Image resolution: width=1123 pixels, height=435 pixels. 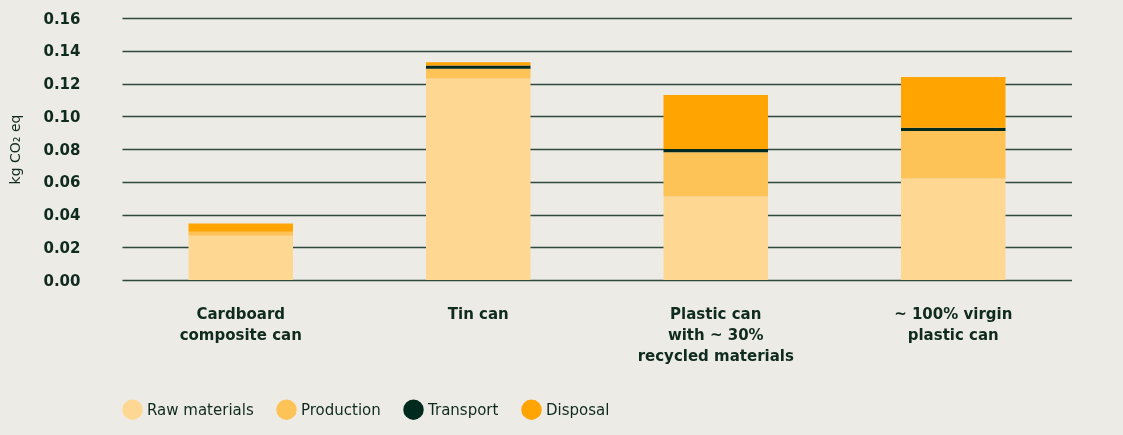 I want to click on x-tick-label: ~ 100% virgin plastic can, so click(x=953, y=324).